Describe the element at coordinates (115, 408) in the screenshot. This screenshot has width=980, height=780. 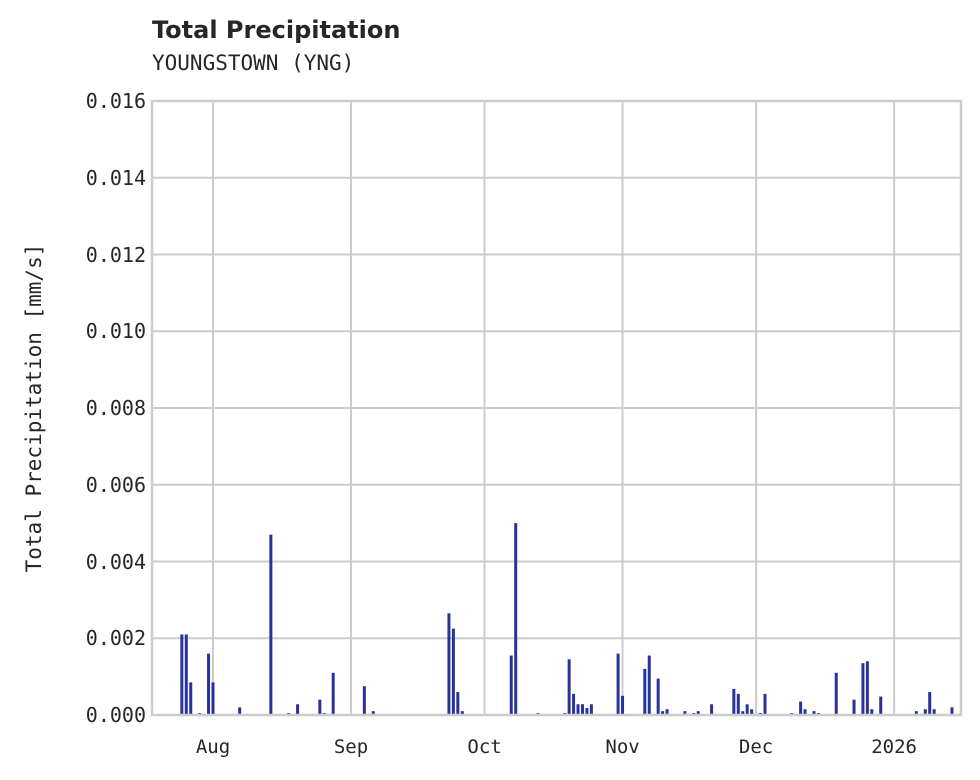
I see `y-tick-label: 0.008` at that location.